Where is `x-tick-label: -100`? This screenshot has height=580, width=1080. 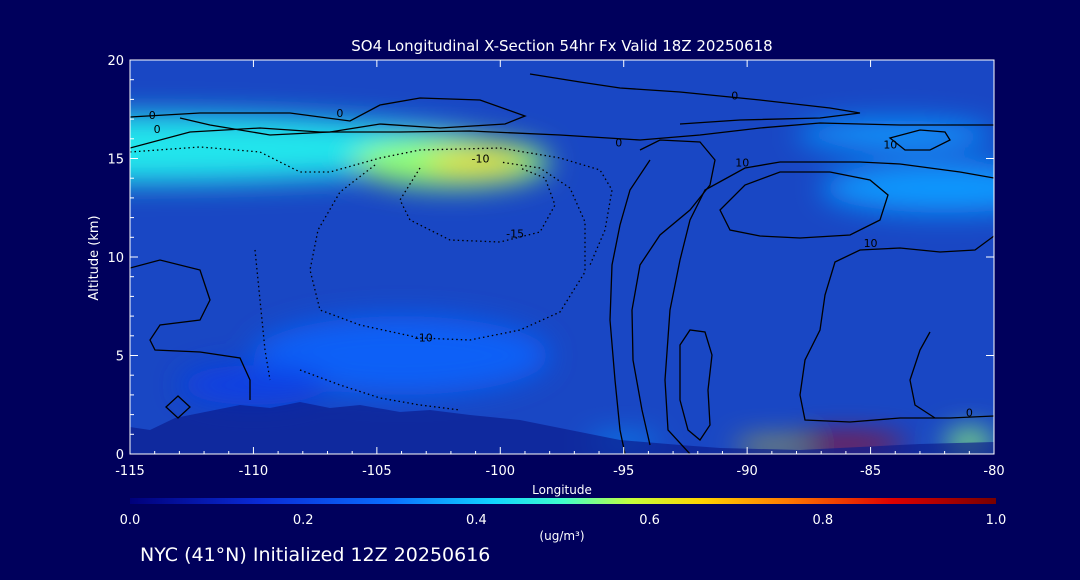 x-tick-label: -100 is located at coordinates (501, 471).